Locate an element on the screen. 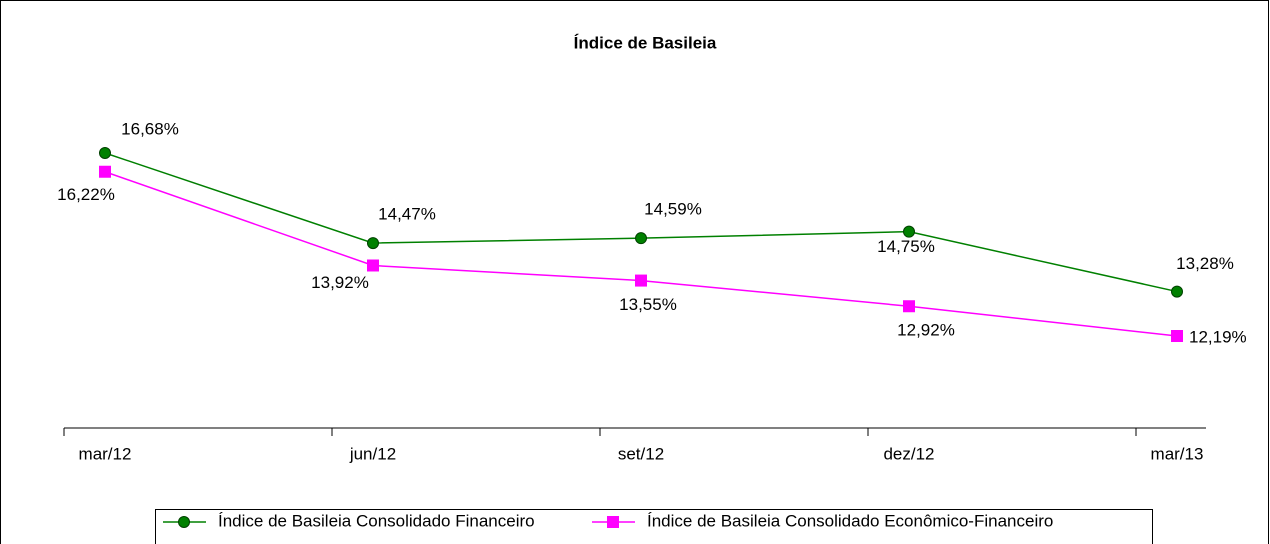 This screenshot has width=1270, height=544. data-label: 13,55% is located at coordinates (648, 304).